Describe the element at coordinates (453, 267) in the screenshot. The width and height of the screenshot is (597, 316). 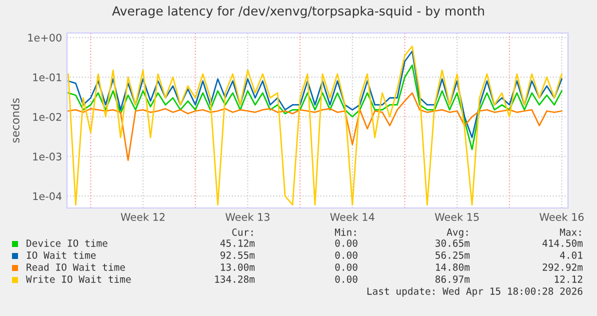
I see `text: 14.80m` at that location.